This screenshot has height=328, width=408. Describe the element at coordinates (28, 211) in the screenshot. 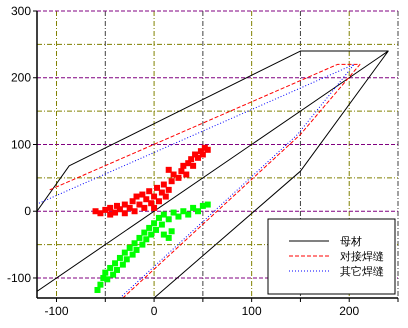

I see `y-tick-label: 0` at that location.